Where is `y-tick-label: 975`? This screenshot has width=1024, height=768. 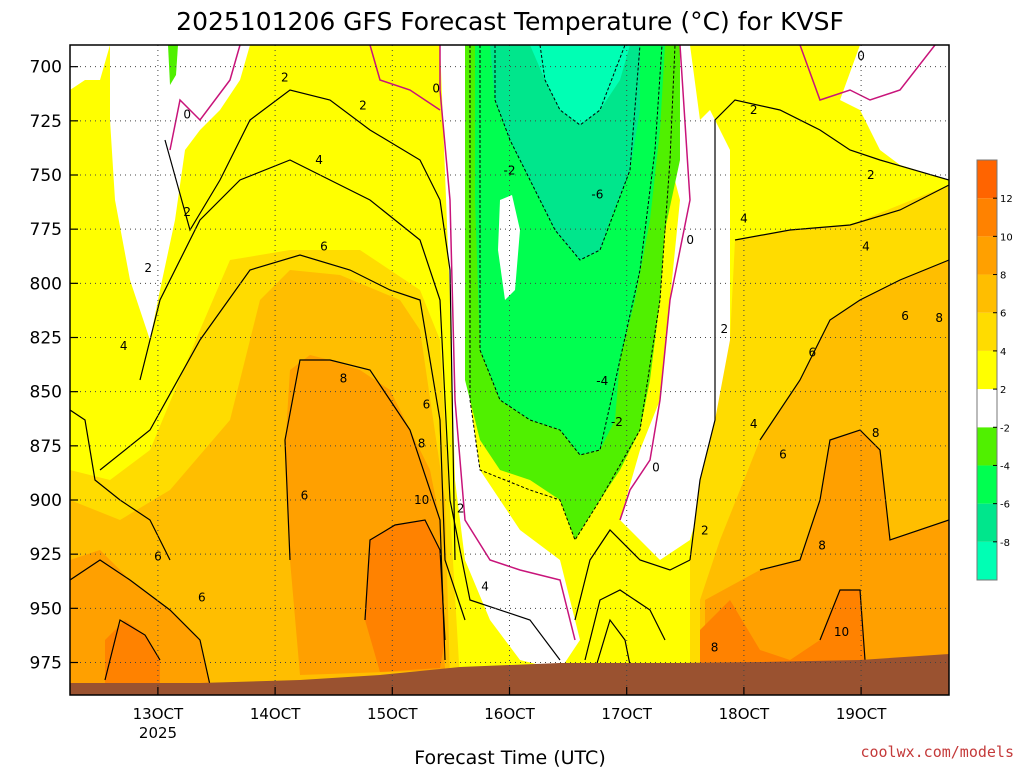
y-tick-label: 975 is located at coordinates (46, 664).